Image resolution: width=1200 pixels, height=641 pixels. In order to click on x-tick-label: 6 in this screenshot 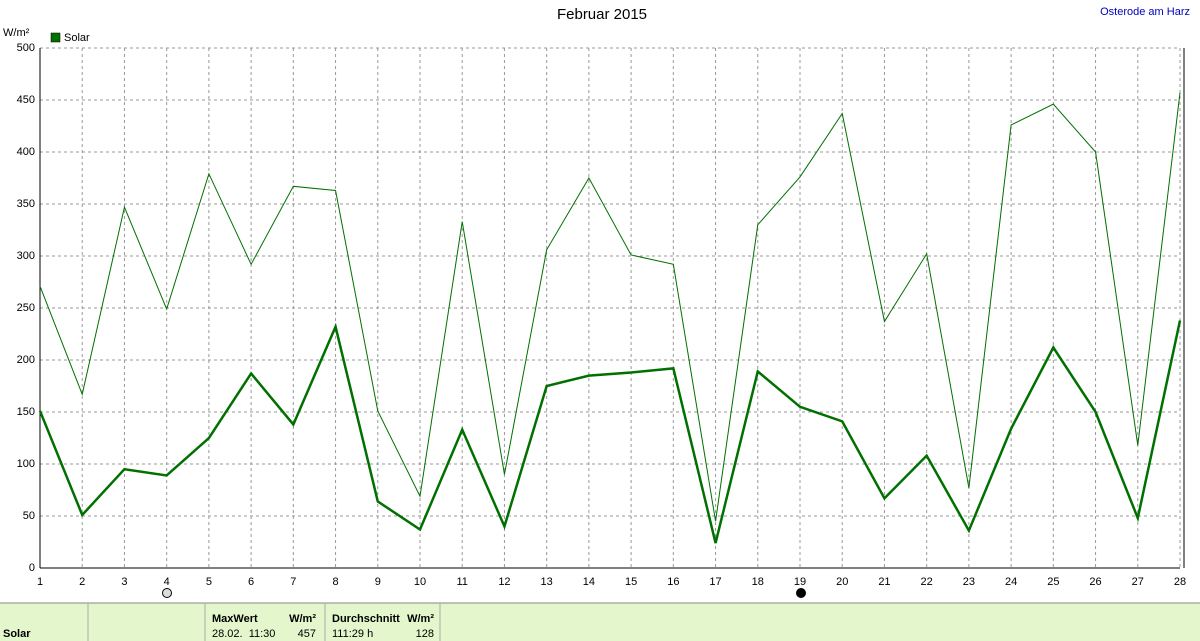, I will do `click(251, 582)`.